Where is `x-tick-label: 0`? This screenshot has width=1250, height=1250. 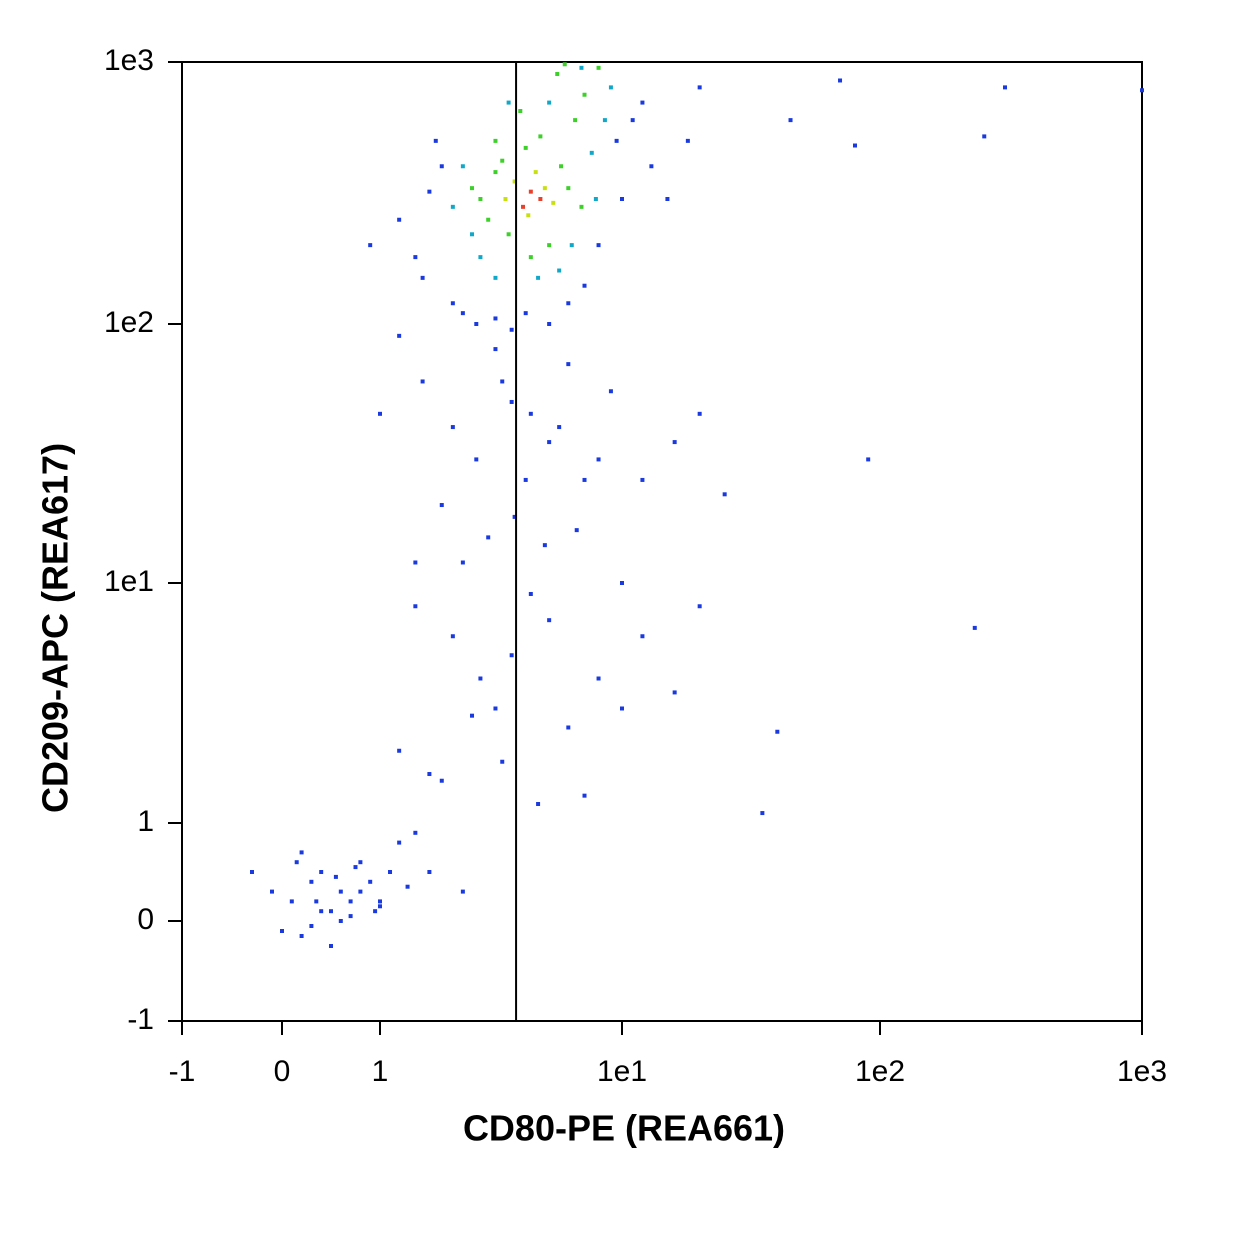
x-tick-label: 0 is located at coordinates (282, 1071).